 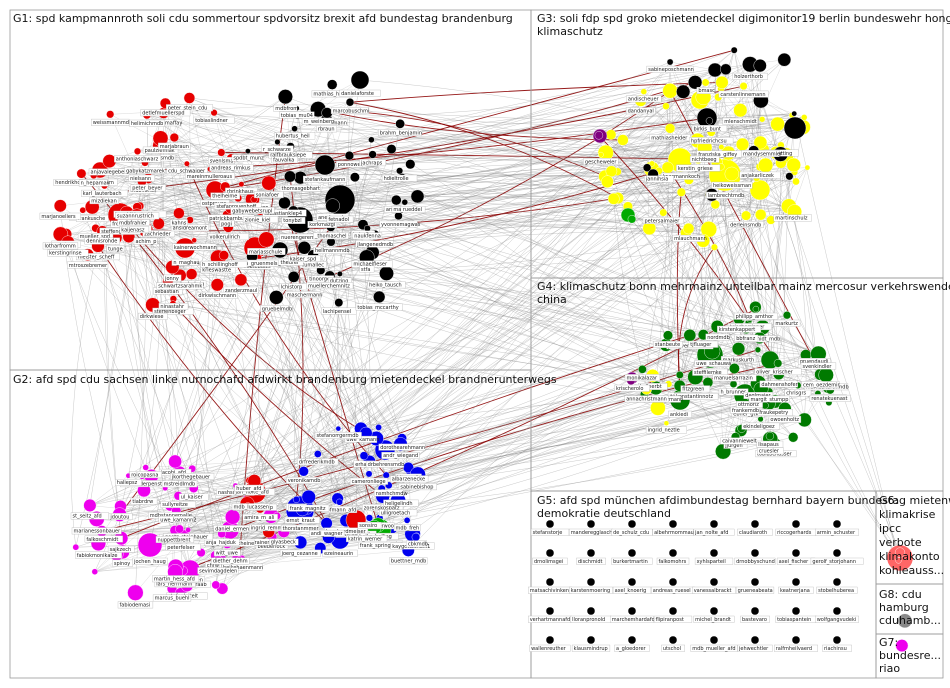 I want to click on node-label-g4: uwe_schauwa, so click(x=712, y=363).